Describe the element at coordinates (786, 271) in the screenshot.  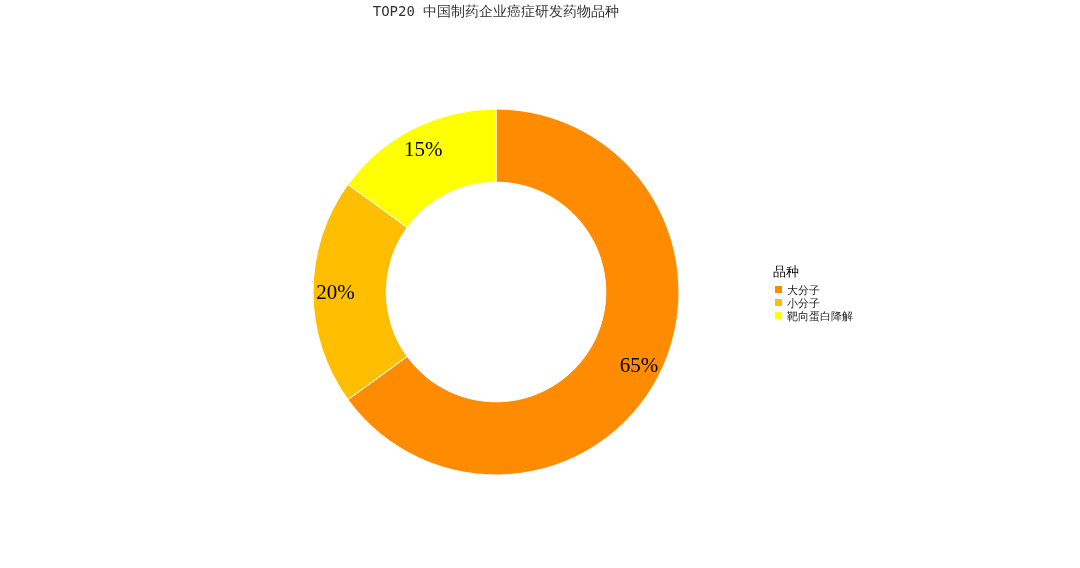
I see `legend-title: 品种` at that location.